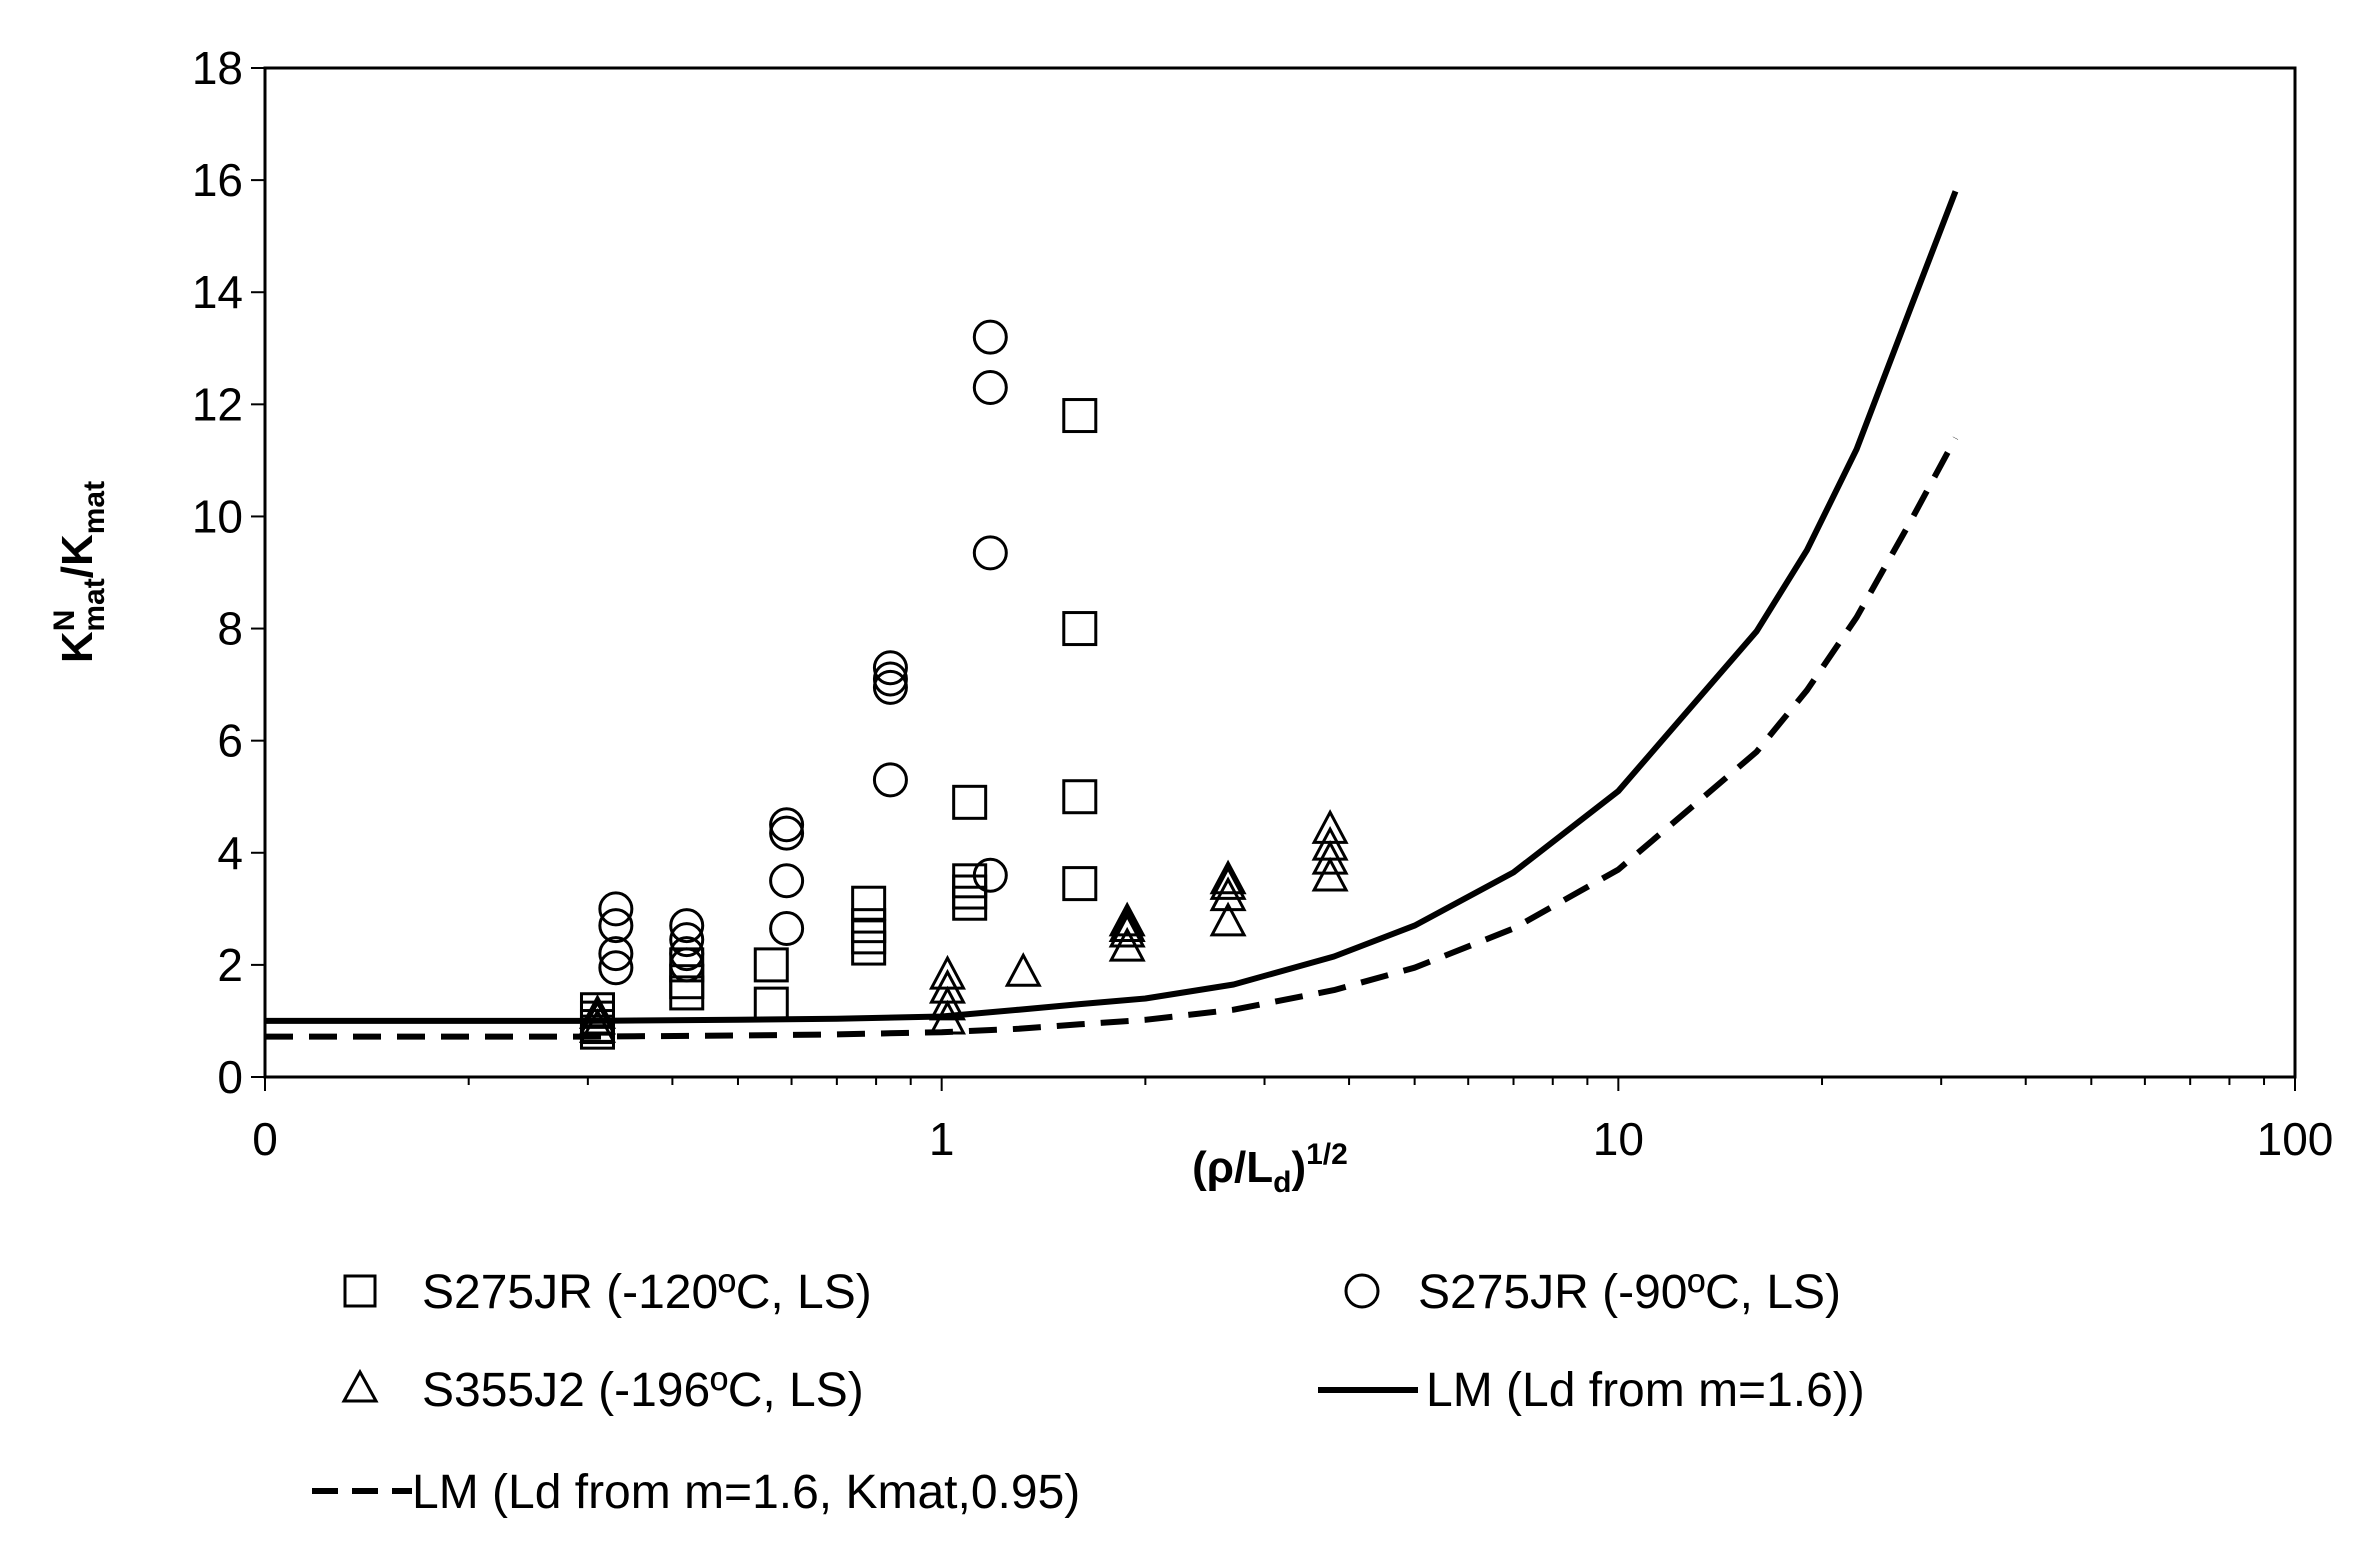  I want to click on y-axis-ticks: 0 2 4 6 8 10 12 14 16 18, so click(228, 572).